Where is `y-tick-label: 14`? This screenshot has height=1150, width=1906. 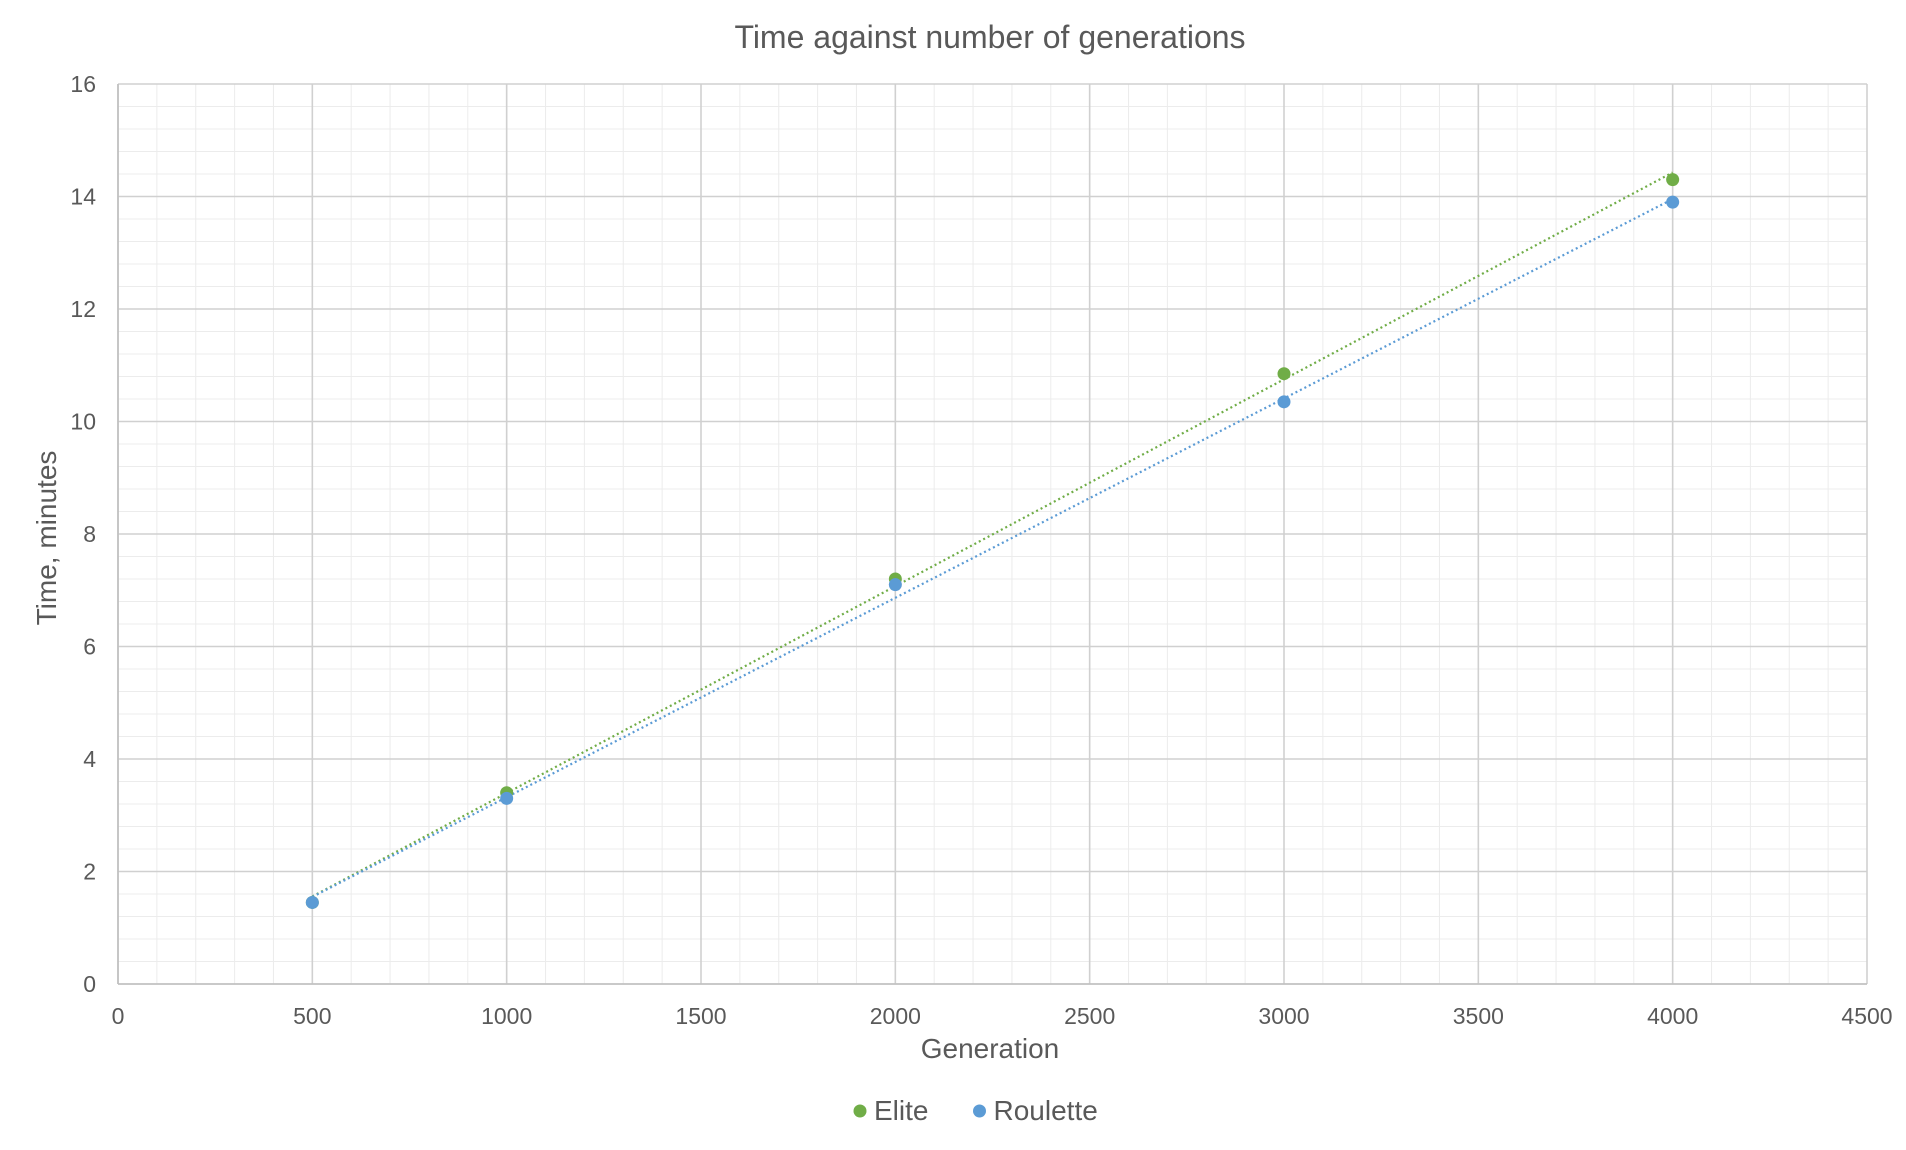 y-tick-label: 14 is located at coordinates (83, 197).